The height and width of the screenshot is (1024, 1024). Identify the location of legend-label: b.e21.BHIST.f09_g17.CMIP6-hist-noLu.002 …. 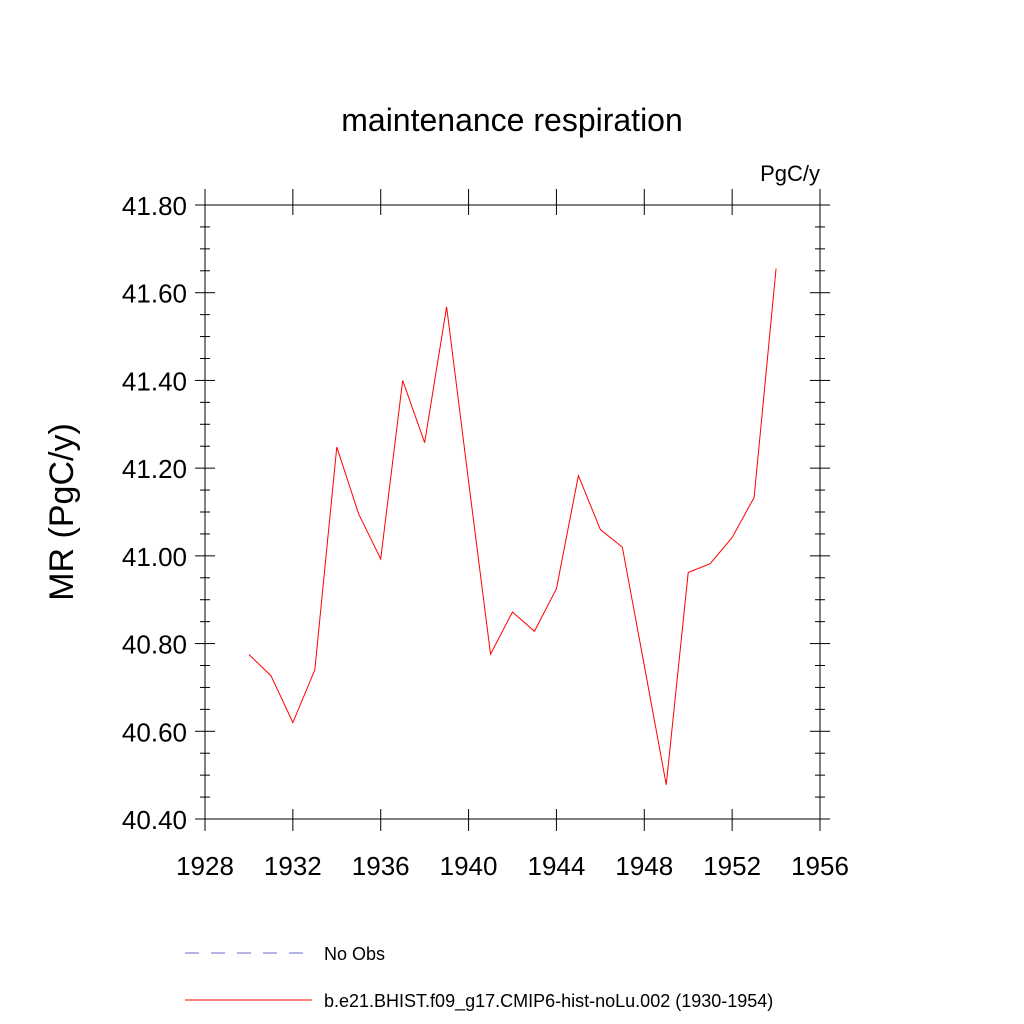
(548, 1001).